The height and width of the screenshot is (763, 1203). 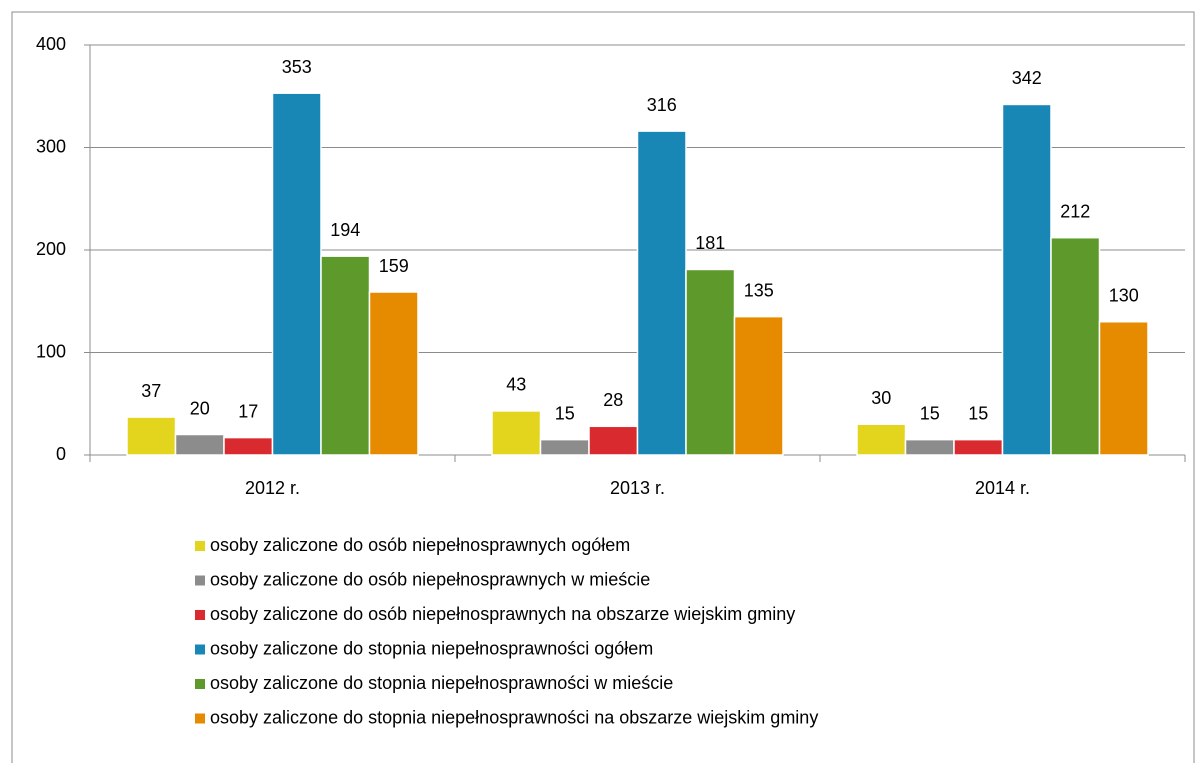 What do you see at coordinates (516, 385) in the screenshot?
I see `data-label: 43` at bounding box center [516, 385].